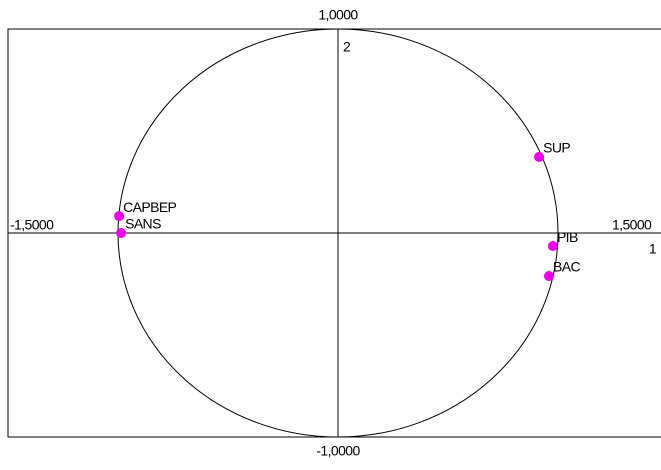 The width and height of the screenshot is (661, 470). Describe the element at coordinates (556, 148) in the screenshot. I see `point-label: SUP` at that location.